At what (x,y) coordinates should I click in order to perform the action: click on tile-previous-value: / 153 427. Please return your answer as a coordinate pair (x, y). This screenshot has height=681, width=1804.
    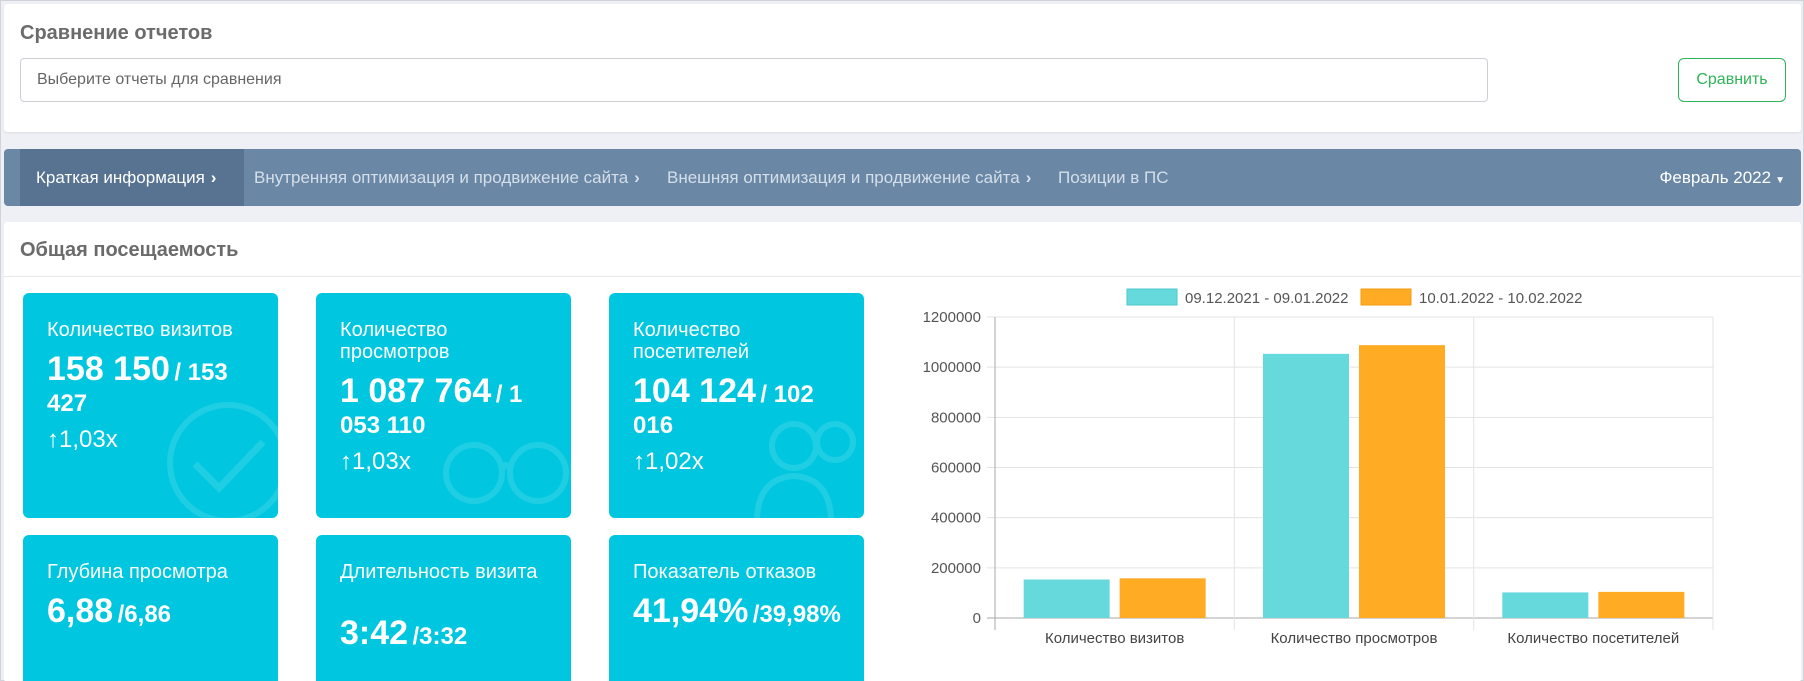
    Looking at the image, I should click on (137, 388).